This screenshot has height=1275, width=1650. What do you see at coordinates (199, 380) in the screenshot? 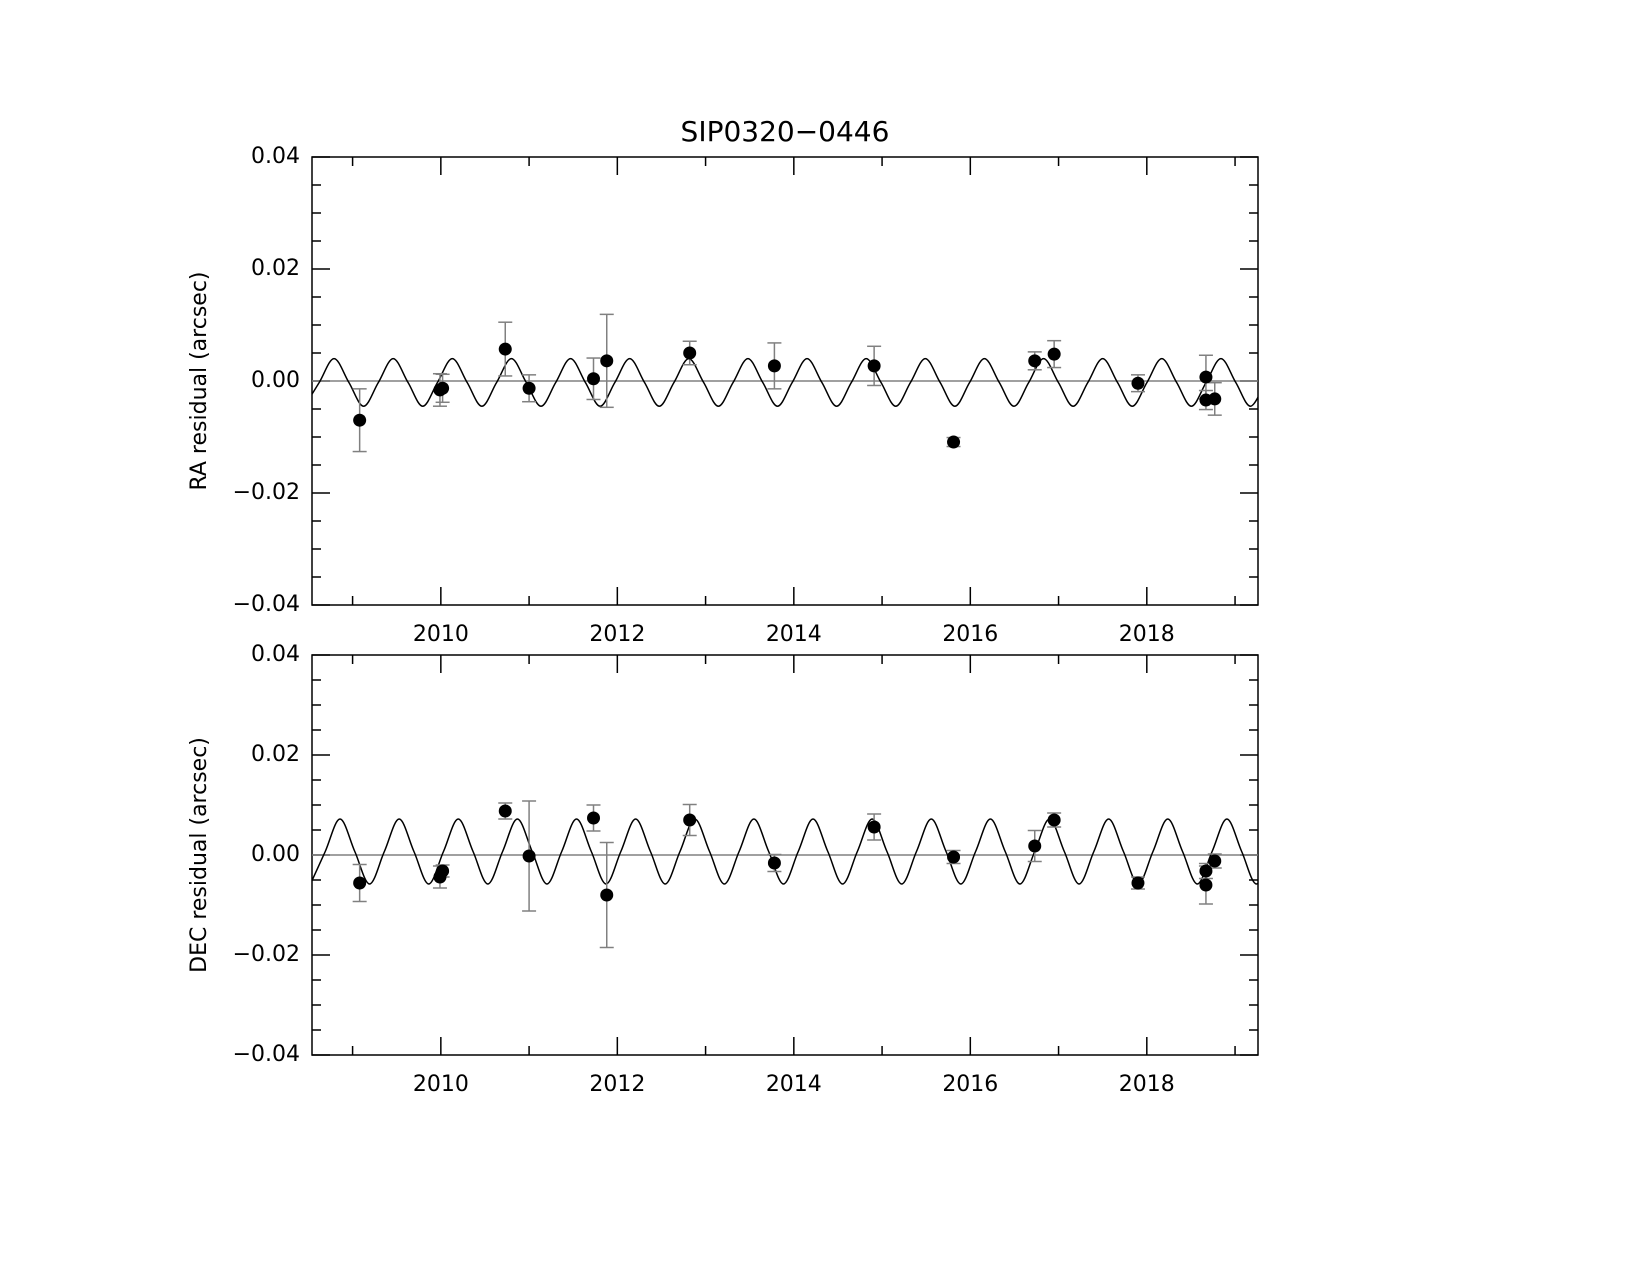
I see `y-axis-label: RA residual (arcsec)` at bounding box center [199, 380].